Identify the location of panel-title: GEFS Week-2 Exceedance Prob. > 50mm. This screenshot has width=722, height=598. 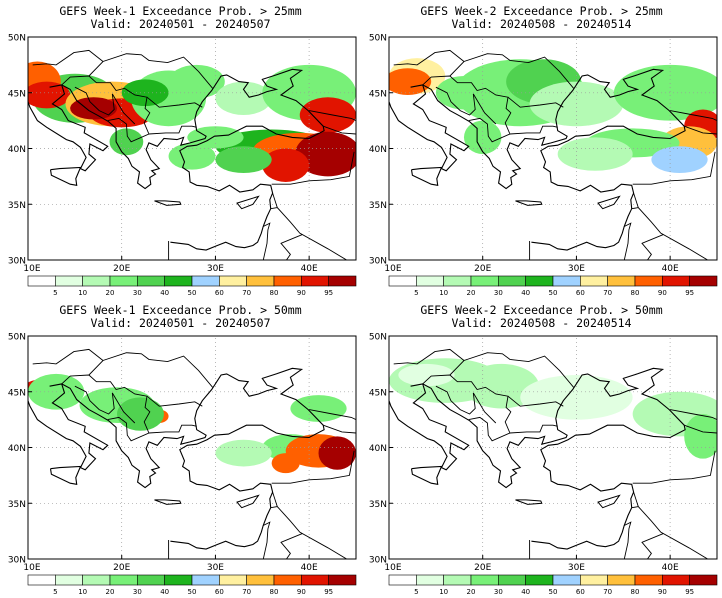
(541, 310).